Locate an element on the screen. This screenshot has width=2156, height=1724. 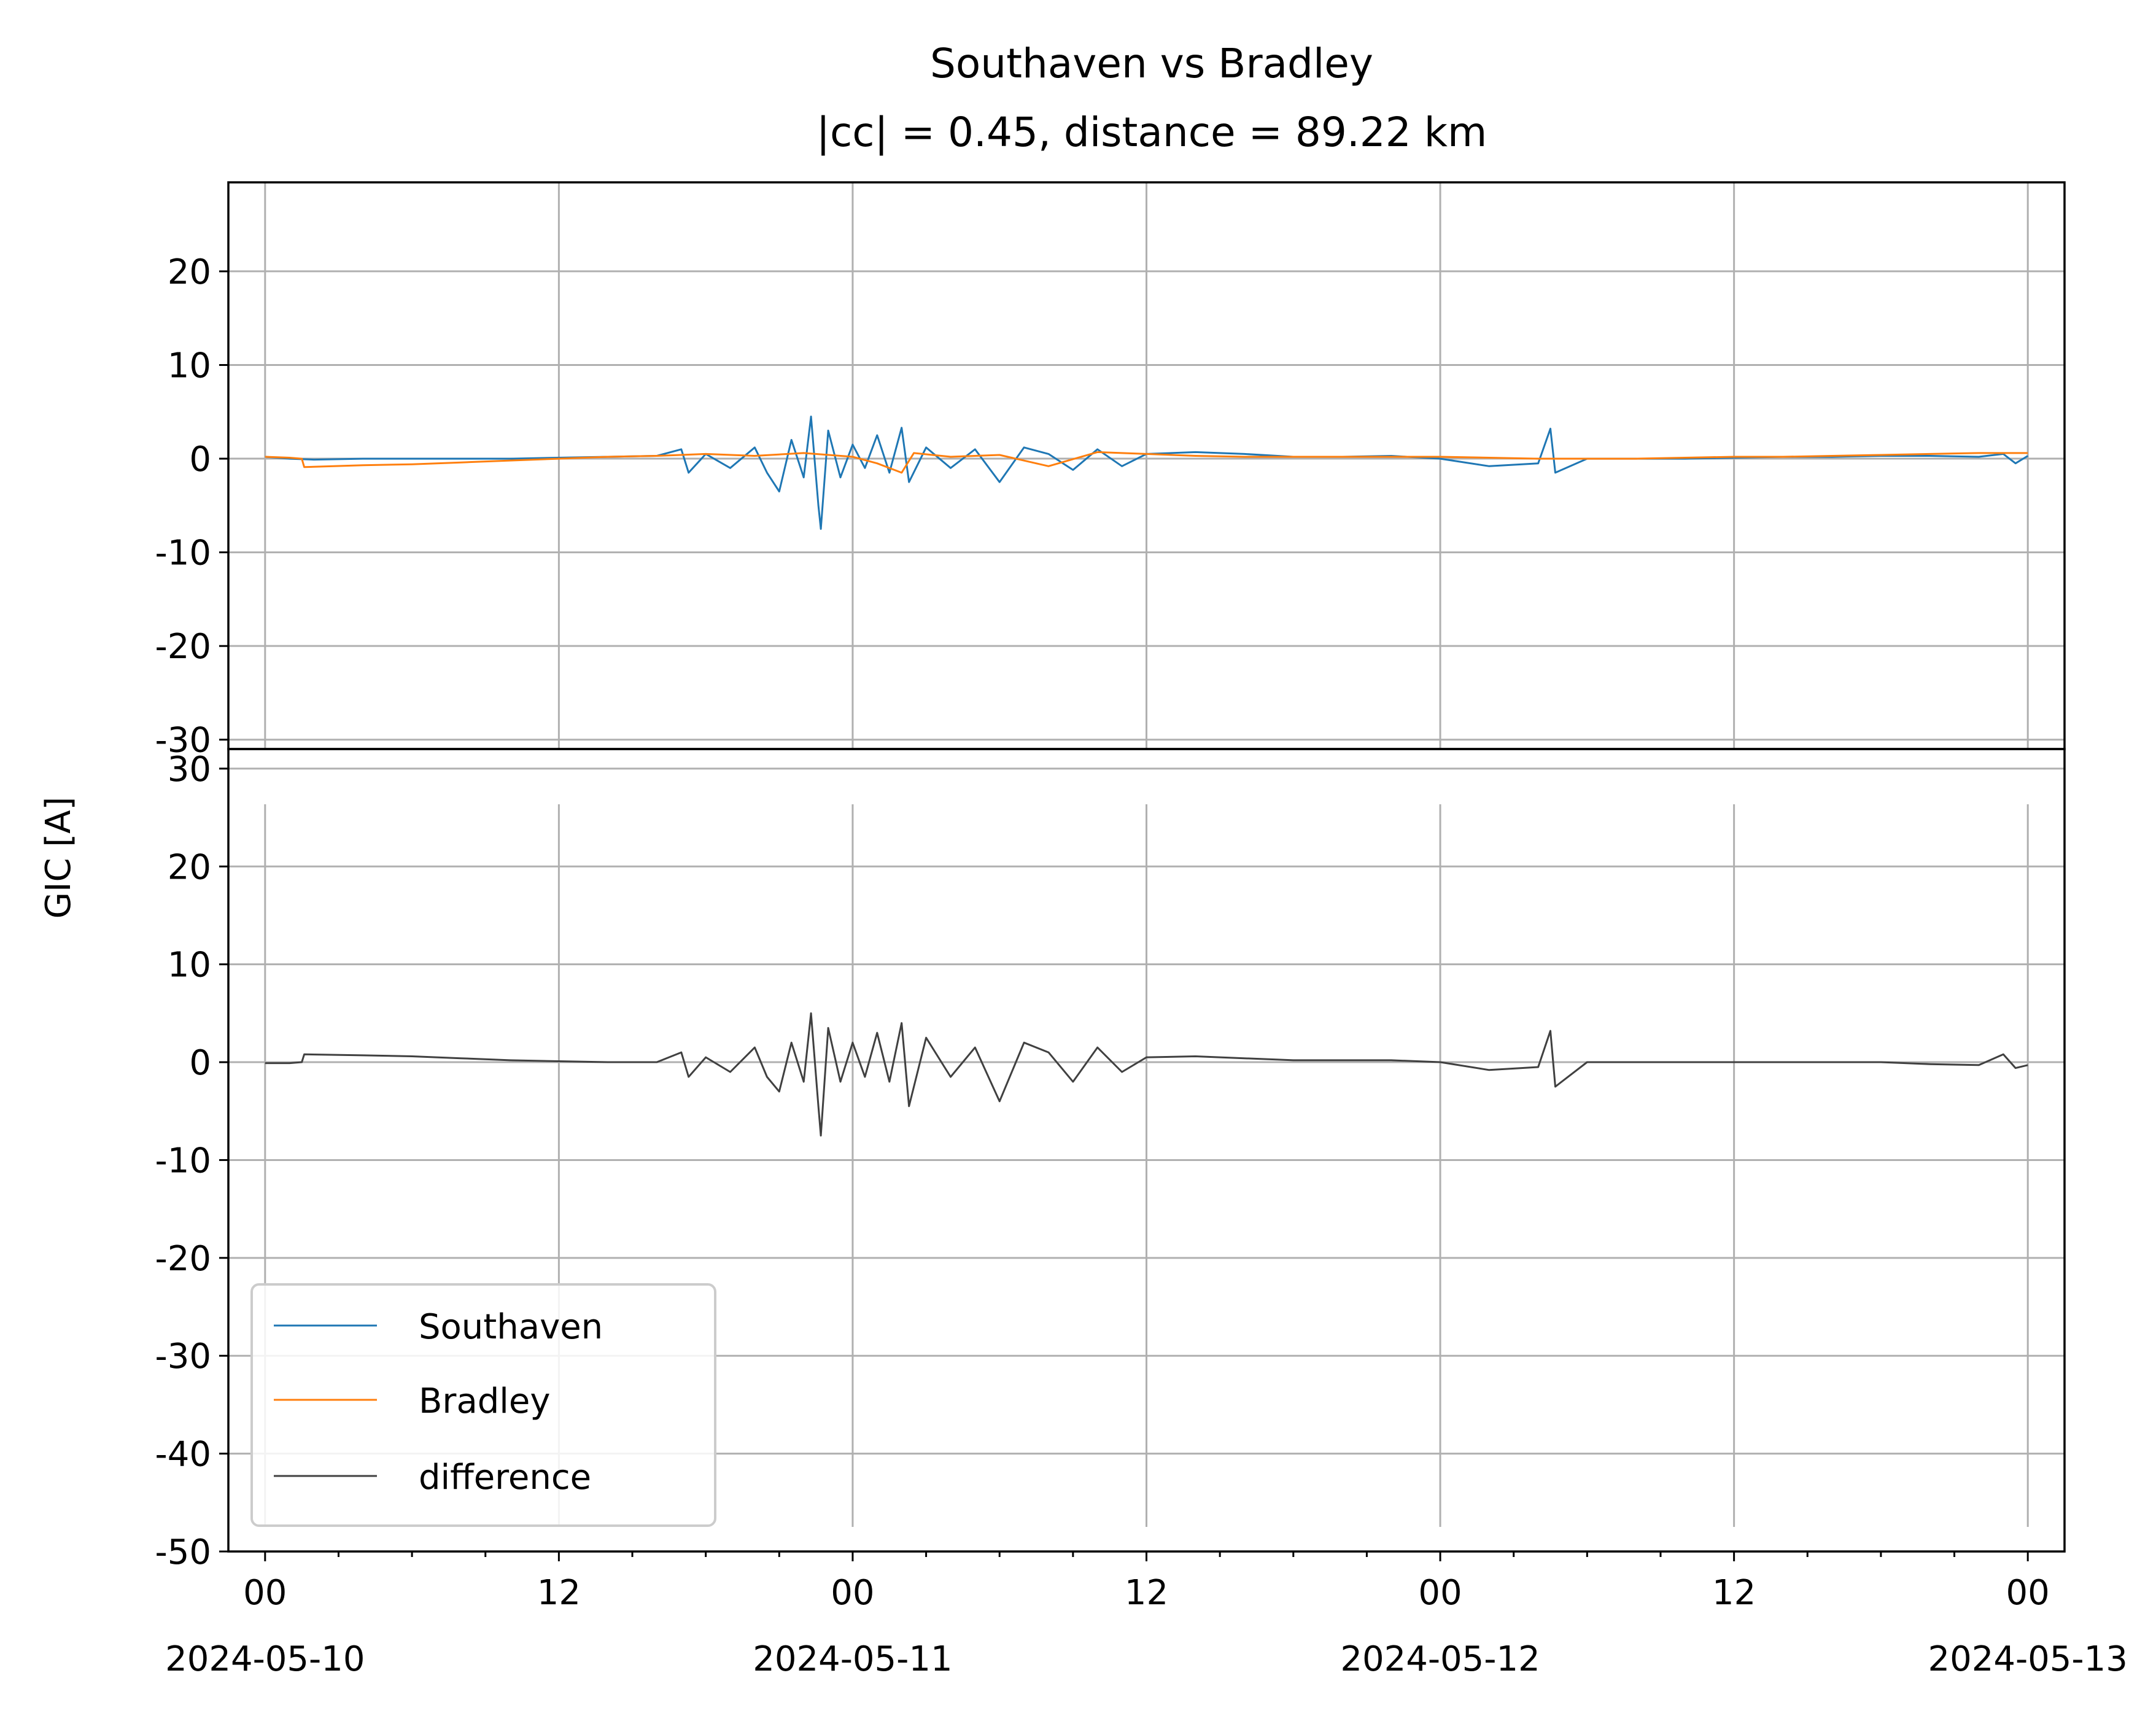
legend: Southaven Bradley difference is located at coordinates (483, 1405).